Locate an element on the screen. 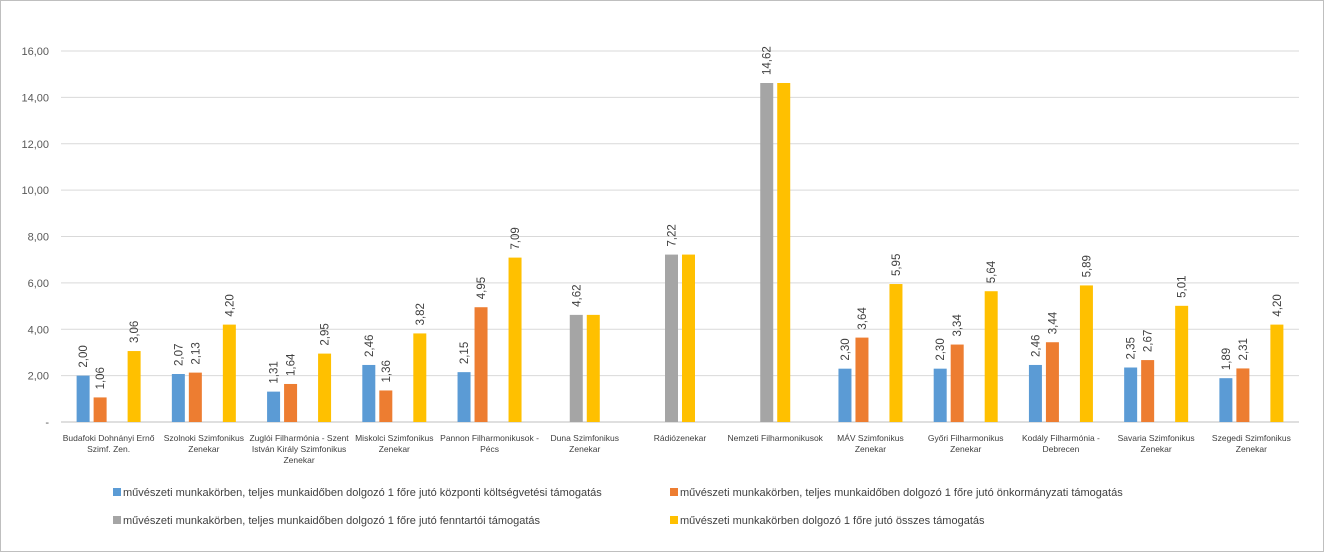  data-label: 3,06 is located at coordinates (135, 332).